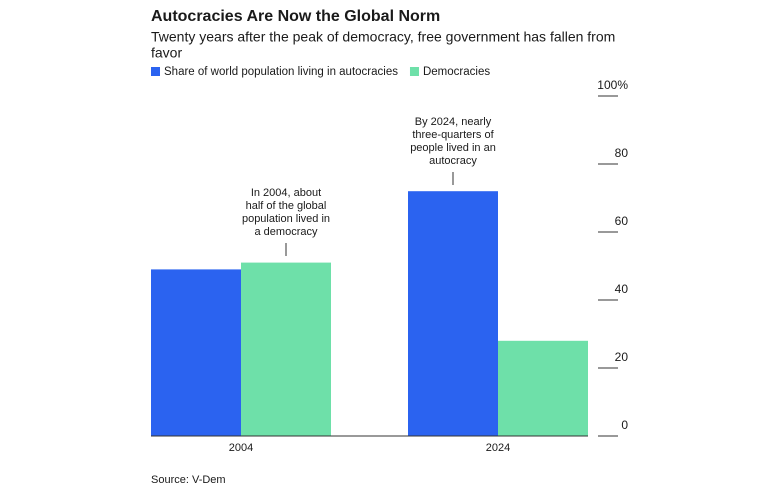  Describe the element at coordinates (286, 193) in the screenshot. I see `annotation: In 2004, about` at that location.